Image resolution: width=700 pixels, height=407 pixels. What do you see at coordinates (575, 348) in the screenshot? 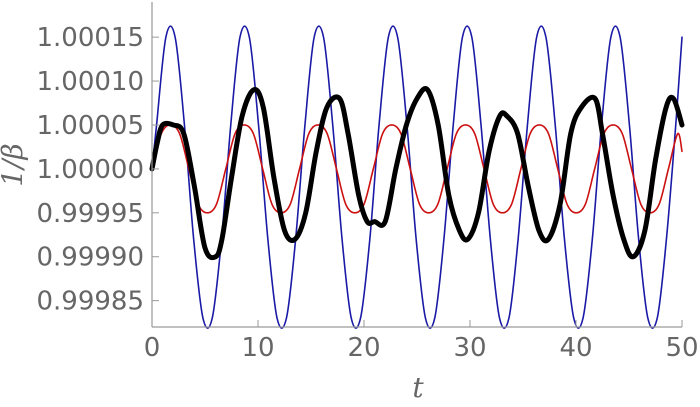
I see `x-tick-label: 40` at bounding box center [575, 348].